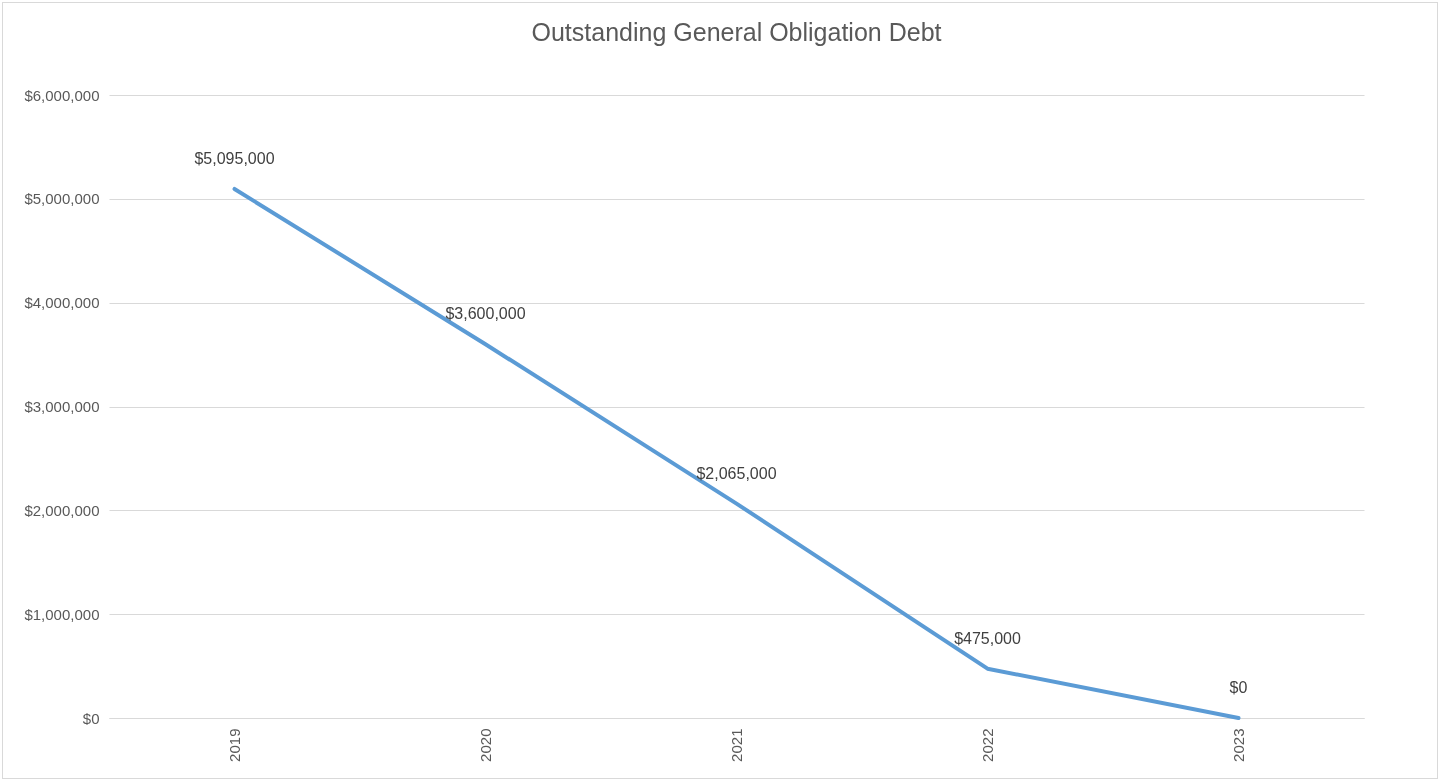  Describe the element at coordinates (62, 199) in the screenshot. I see `y-tick-label: $5,000,000` at that location.